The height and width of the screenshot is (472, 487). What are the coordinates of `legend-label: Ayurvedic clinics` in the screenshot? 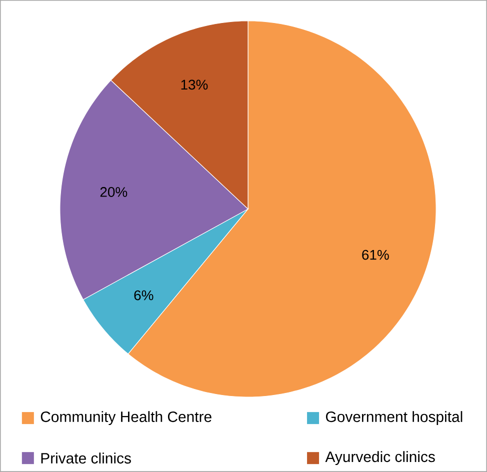 It's located at (380, 458).